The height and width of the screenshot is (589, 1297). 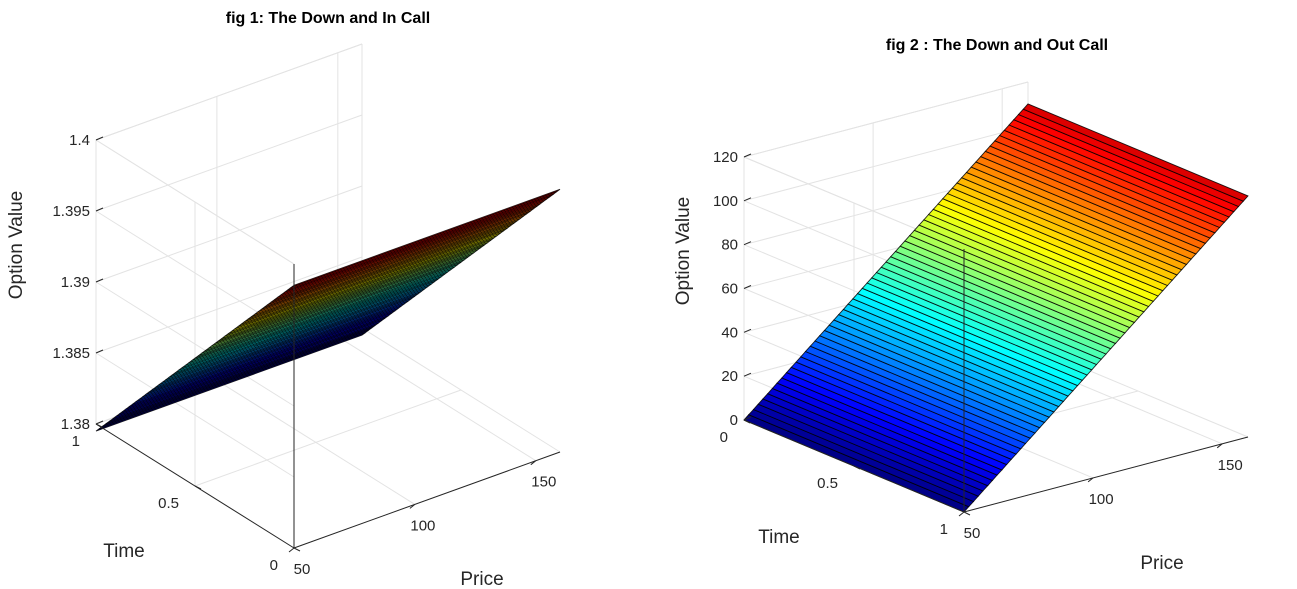 I want to click on z-tick-label: 60, so click(x=729, y=289).